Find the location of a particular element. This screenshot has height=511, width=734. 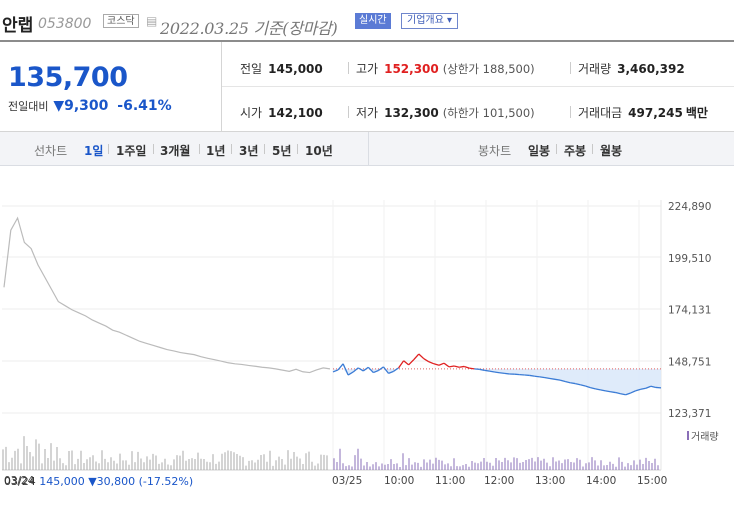

tab-monthly-candle: 월봉 is located at coordinates (611, 151).